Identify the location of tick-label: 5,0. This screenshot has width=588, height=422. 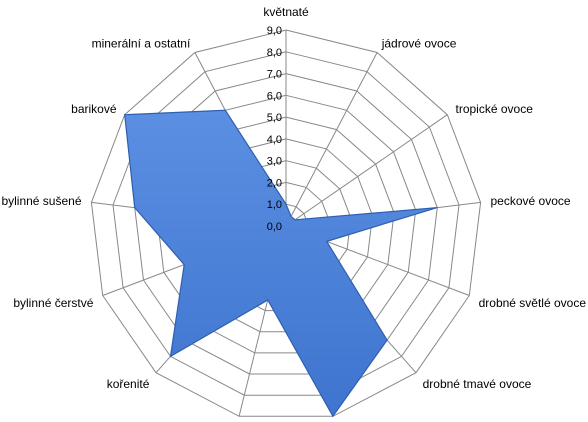
(274, 118).